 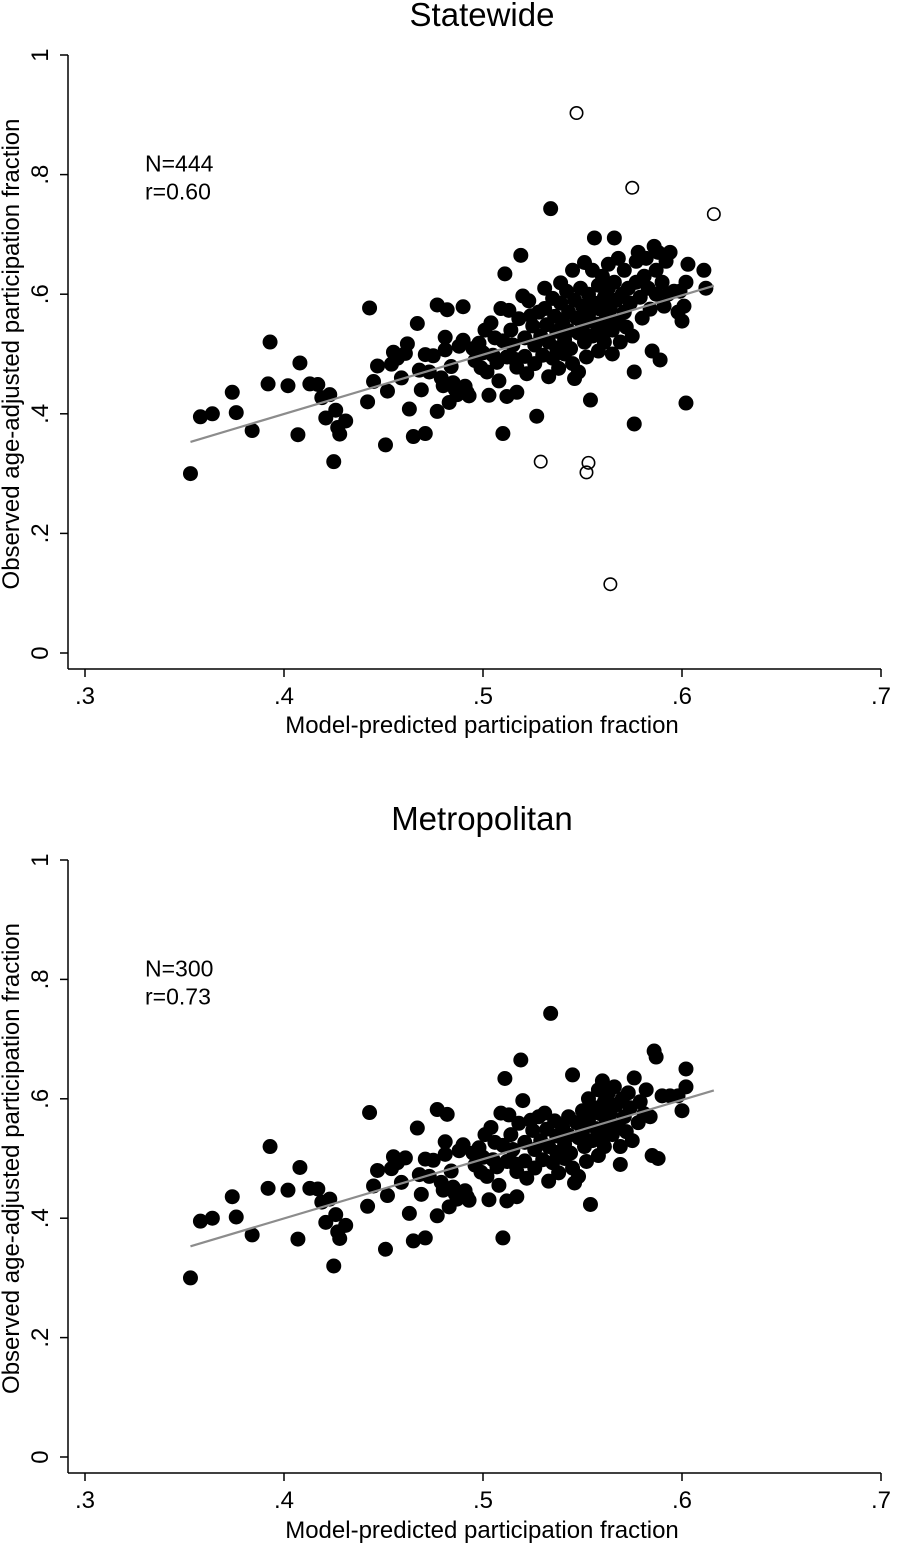 What do you see at coordinates (482, 818) in the screenshot?
I see `chart-title: Metropolitan` at bounding box center [482, 818].